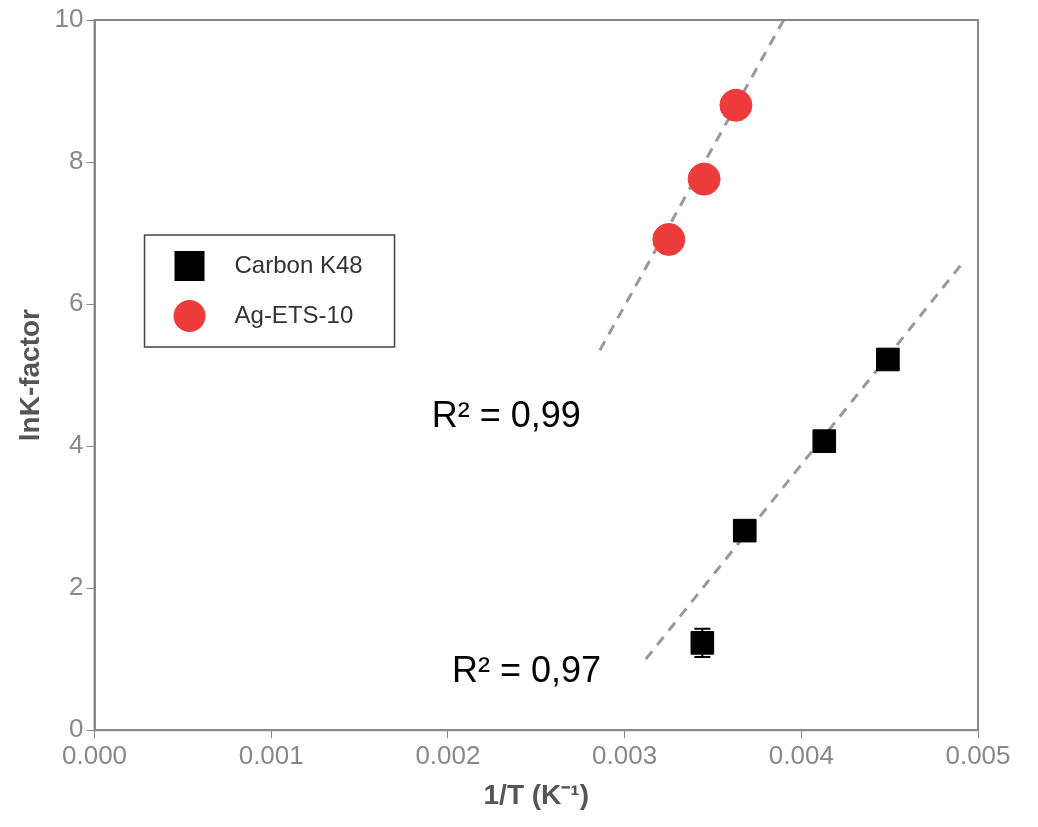 This screenshot has width=1038, height=827. What do you see at coordinates (76, 444) in the screenshot?
I see `y-tick-label: 4` at bounding box center [76, 444].